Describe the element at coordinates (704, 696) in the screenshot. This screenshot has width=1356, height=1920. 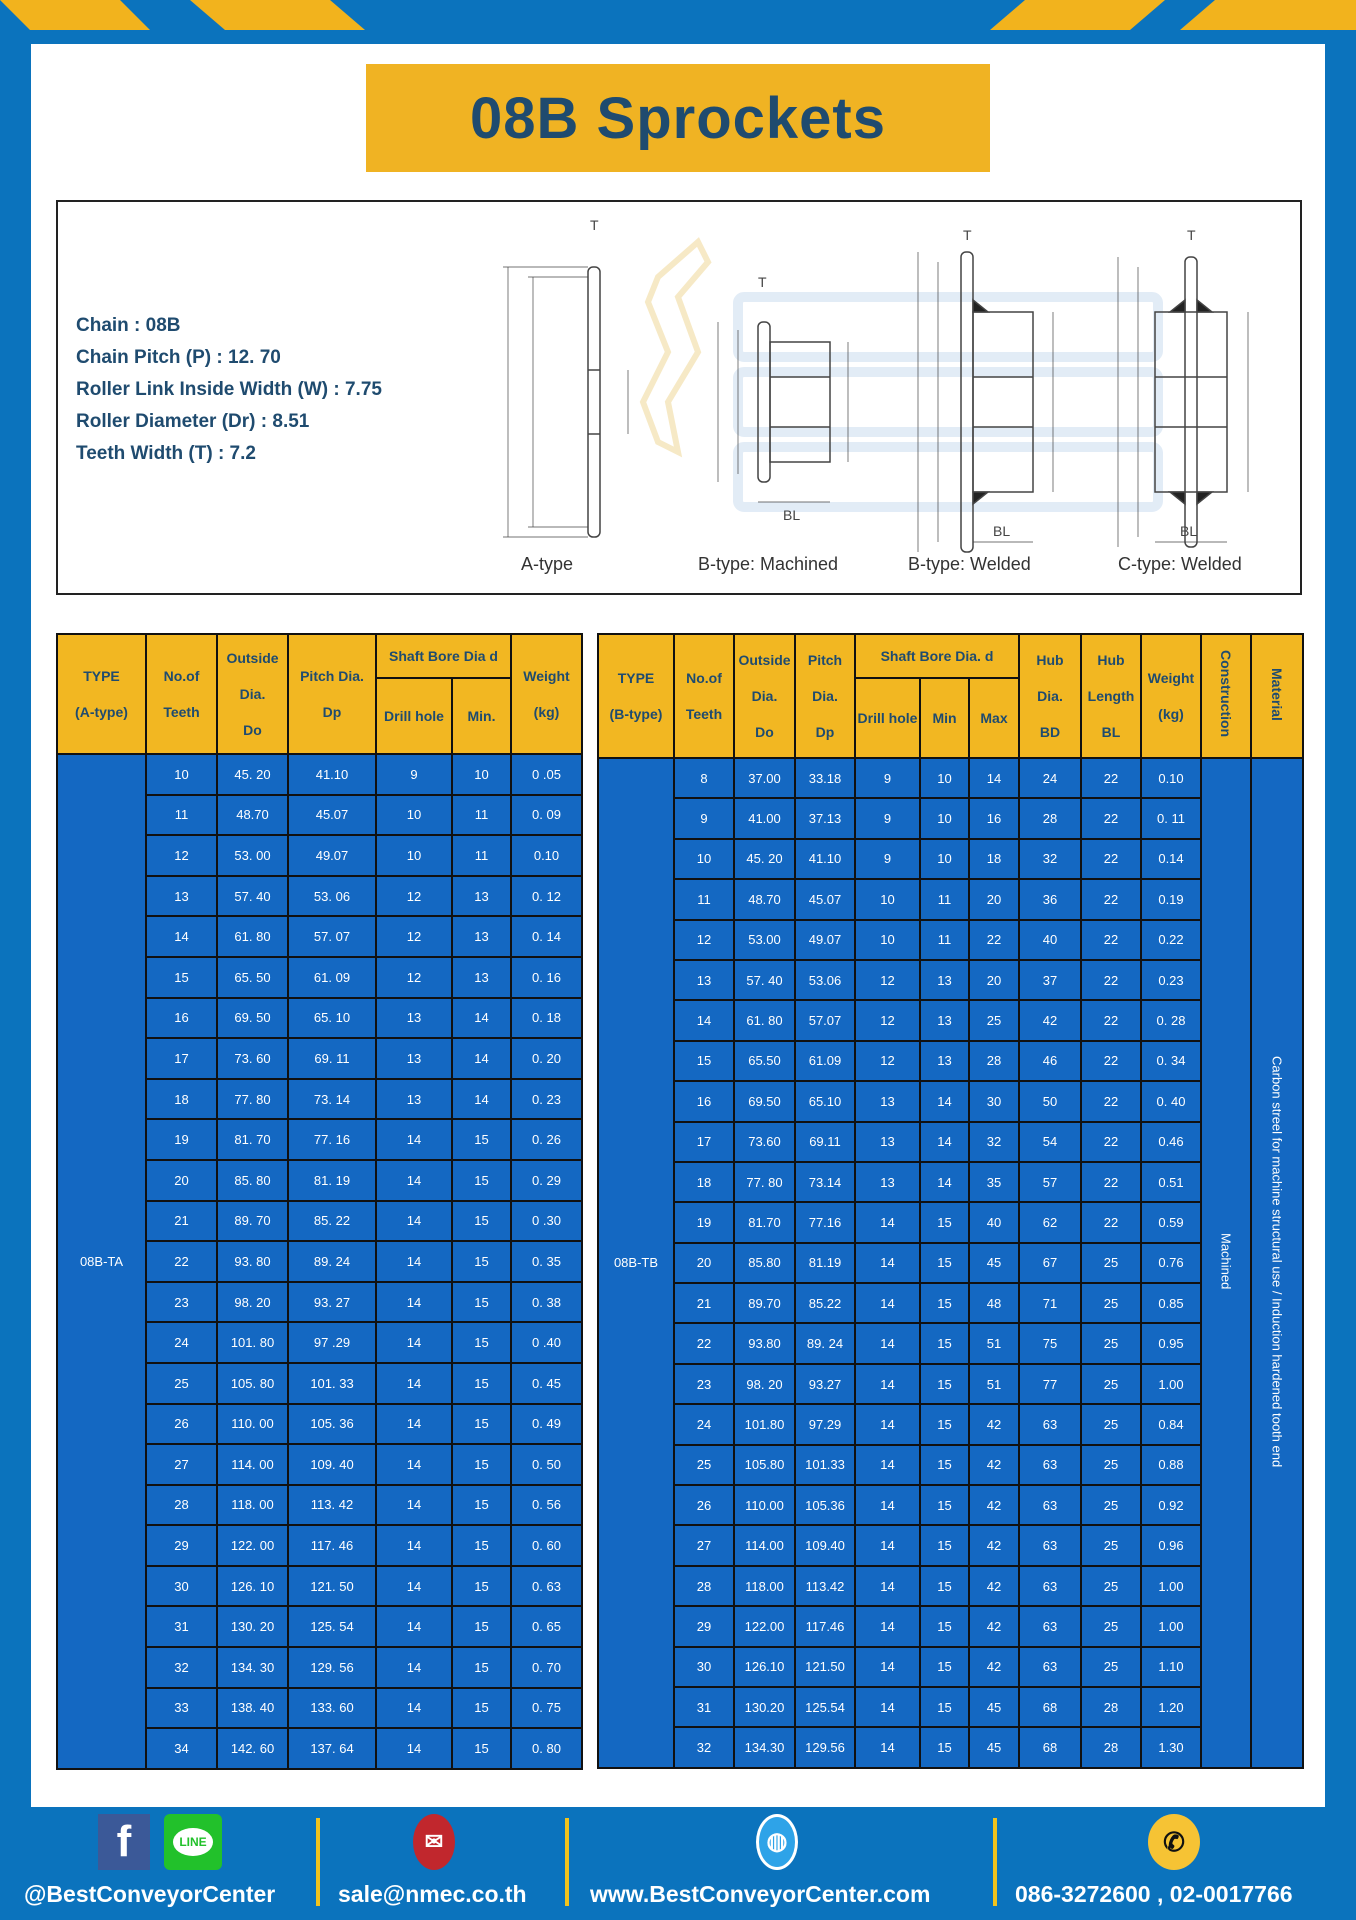
I see `header-teeth: No.of Teeth` at that location.